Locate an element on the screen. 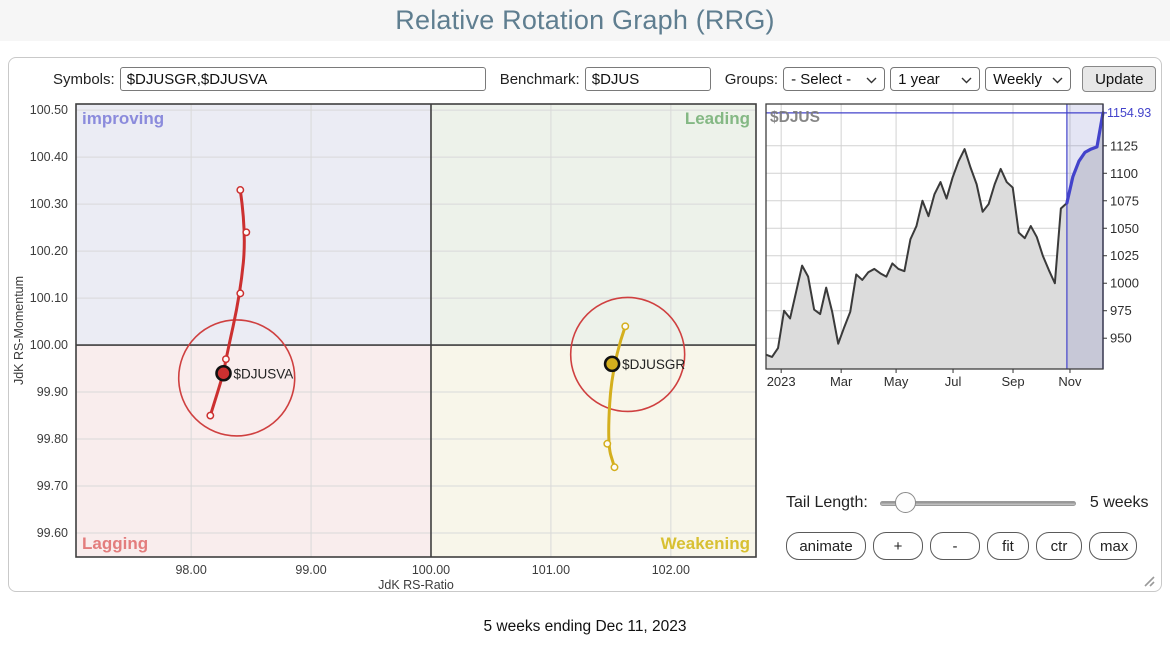  svg-text: 2023 is located at coordinates (781, 381).